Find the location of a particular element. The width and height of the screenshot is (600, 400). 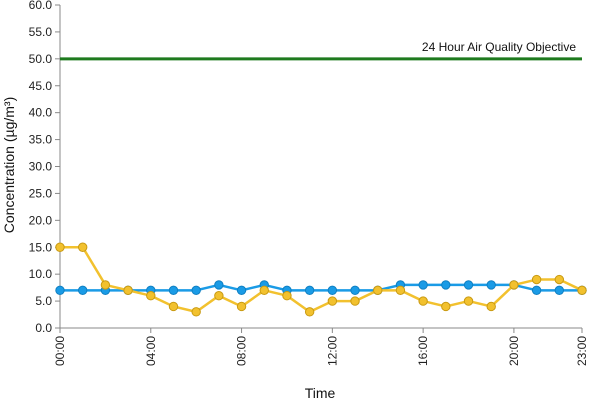

x-axis-title: Time is located at coordinates (320, 392).